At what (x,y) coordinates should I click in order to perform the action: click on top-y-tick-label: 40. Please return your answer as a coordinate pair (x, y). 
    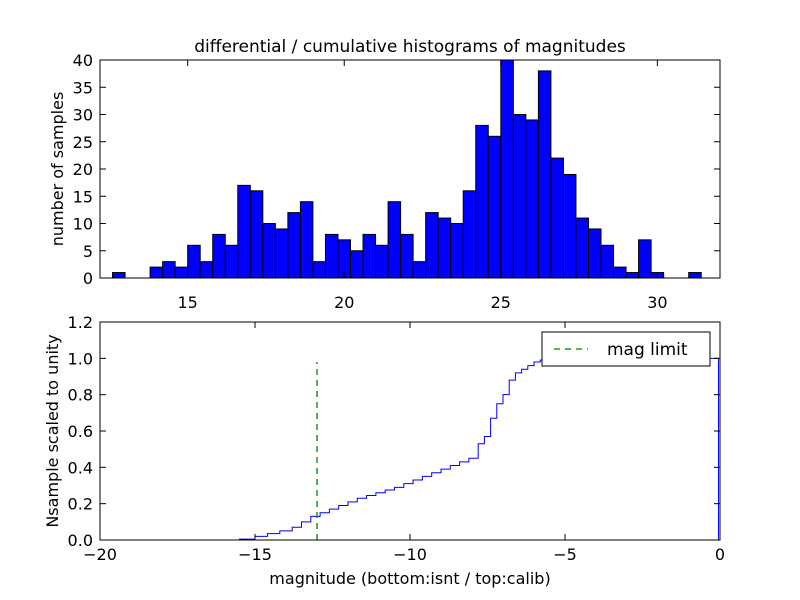
    Looking at the image, I should click on (83, 60).